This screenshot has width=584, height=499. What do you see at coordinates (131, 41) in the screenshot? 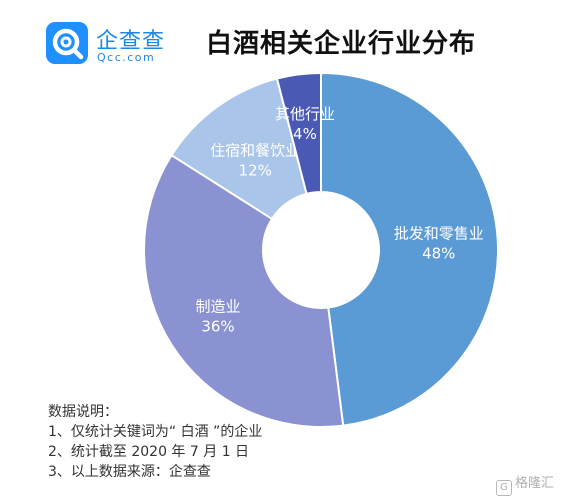
I see `logo-name: 企查查` at bounding box center [131, 41].